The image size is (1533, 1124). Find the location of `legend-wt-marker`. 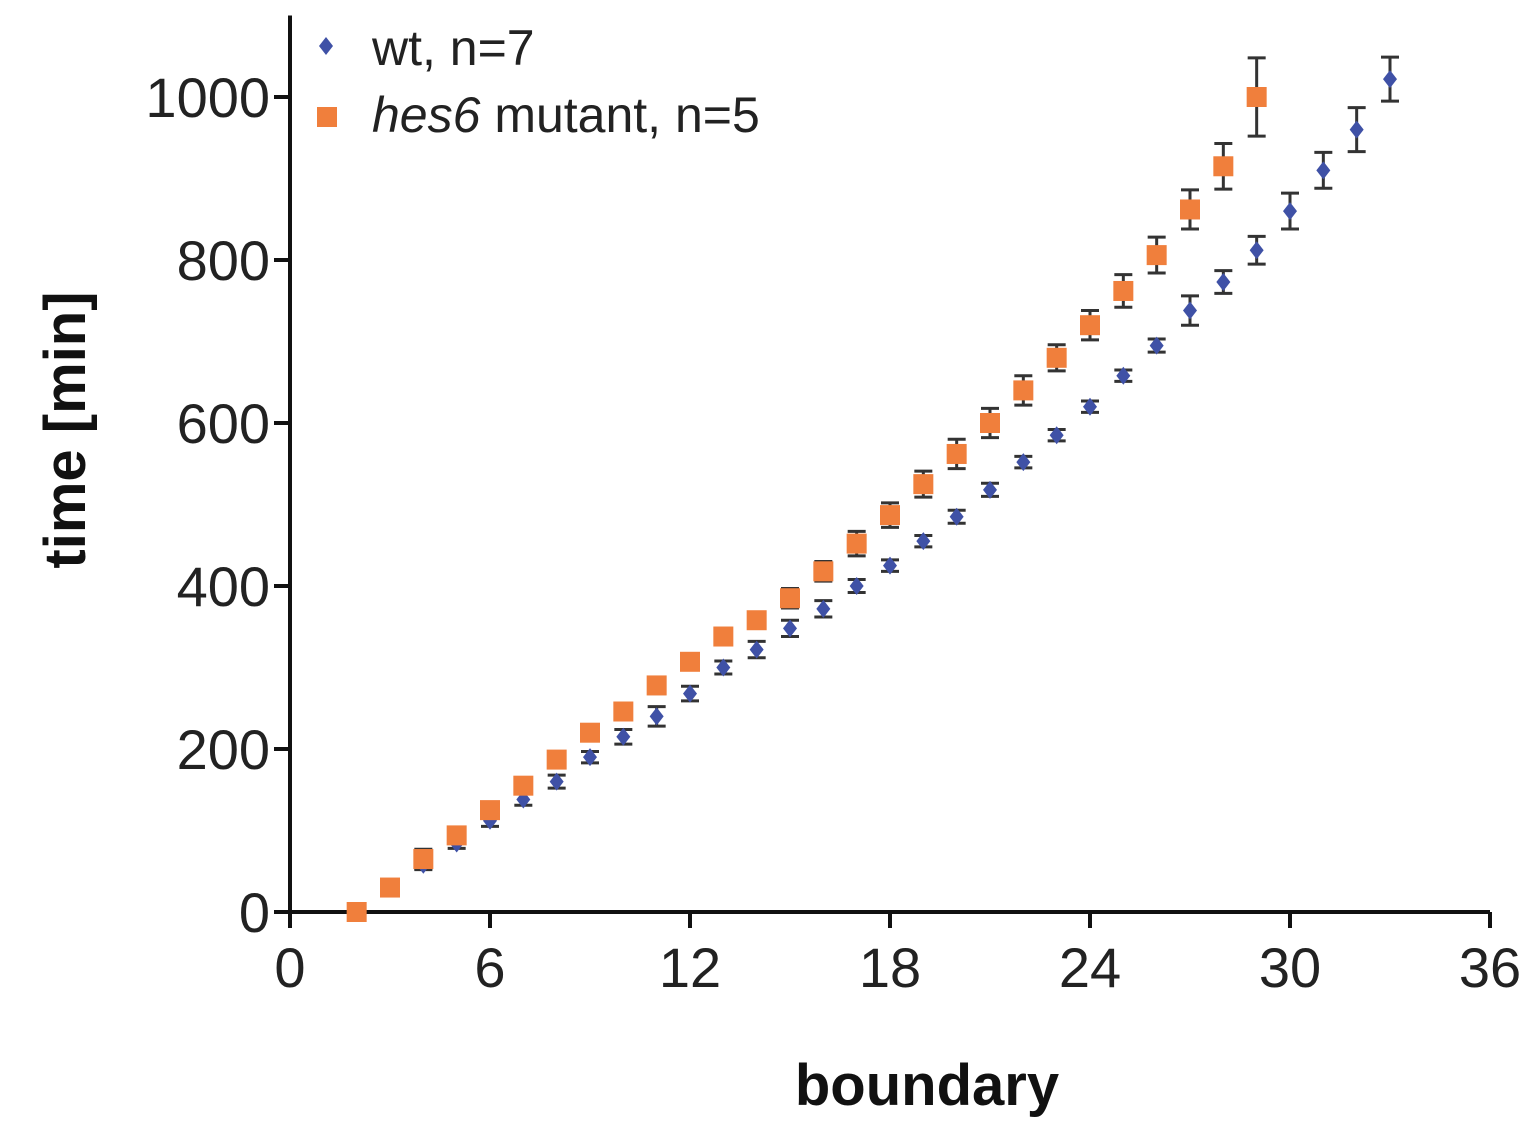

legend-wt-marker is located at coordinates (326, 46).